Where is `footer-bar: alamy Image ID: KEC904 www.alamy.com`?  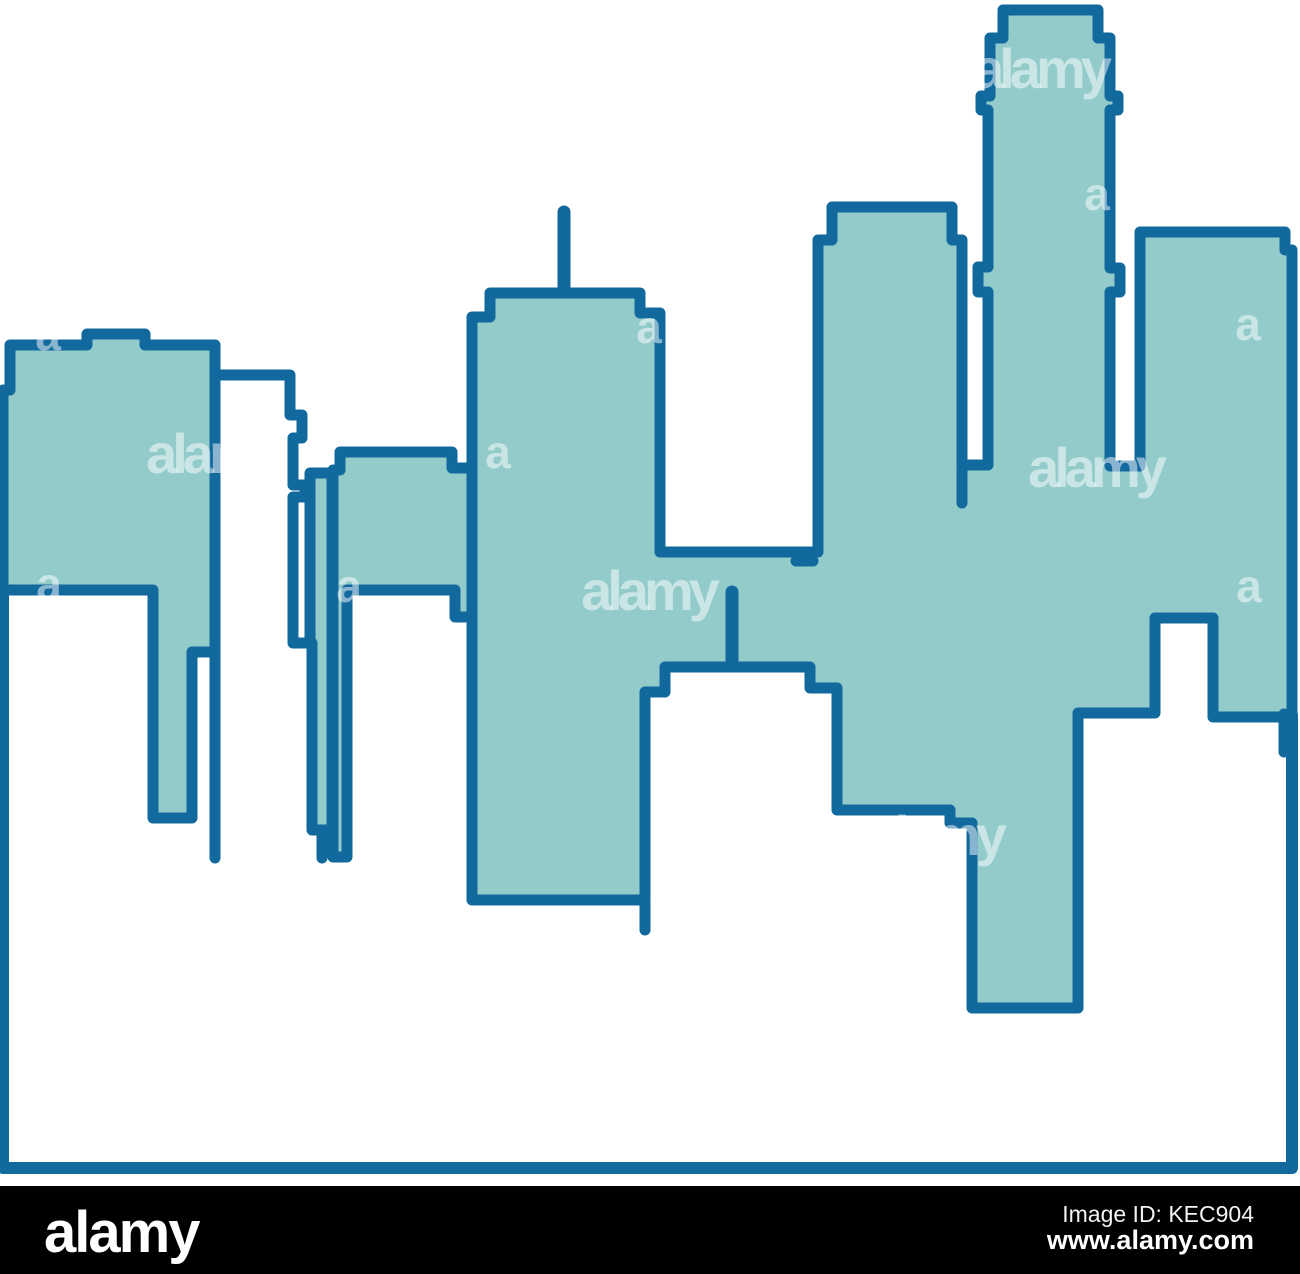
footer-bar: alamy Image ID: KEC904 www.alamy.com is located at coordinates (650, 1230).